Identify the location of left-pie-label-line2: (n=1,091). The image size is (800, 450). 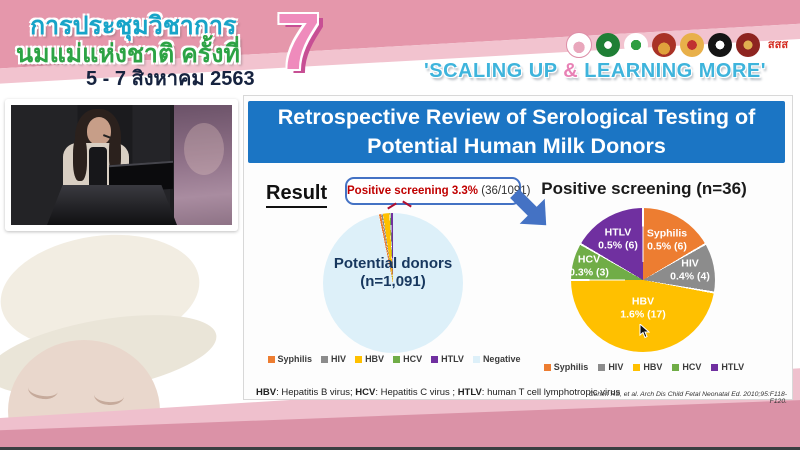
(393, 281).